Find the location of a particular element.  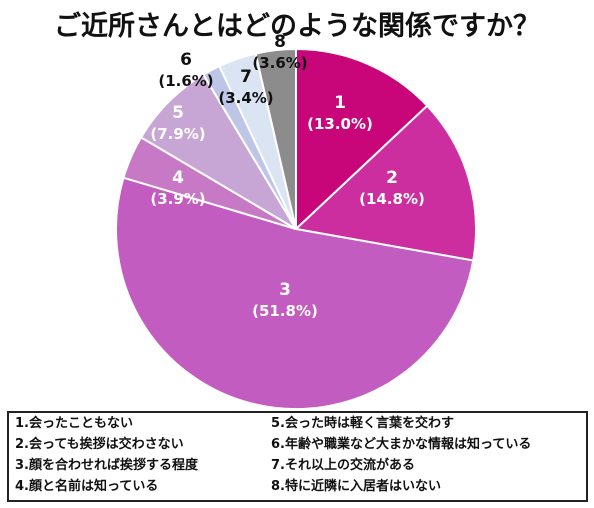

slice-label-1: 1 is located at coordinates (340, 103).